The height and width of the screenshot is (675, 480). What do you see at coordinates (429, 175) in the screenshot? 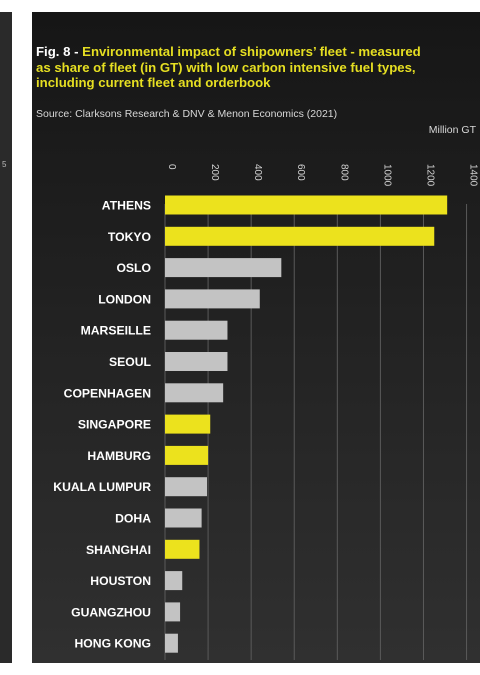
I see `x-tick-label: 1200` at bounding box center [429, 175].